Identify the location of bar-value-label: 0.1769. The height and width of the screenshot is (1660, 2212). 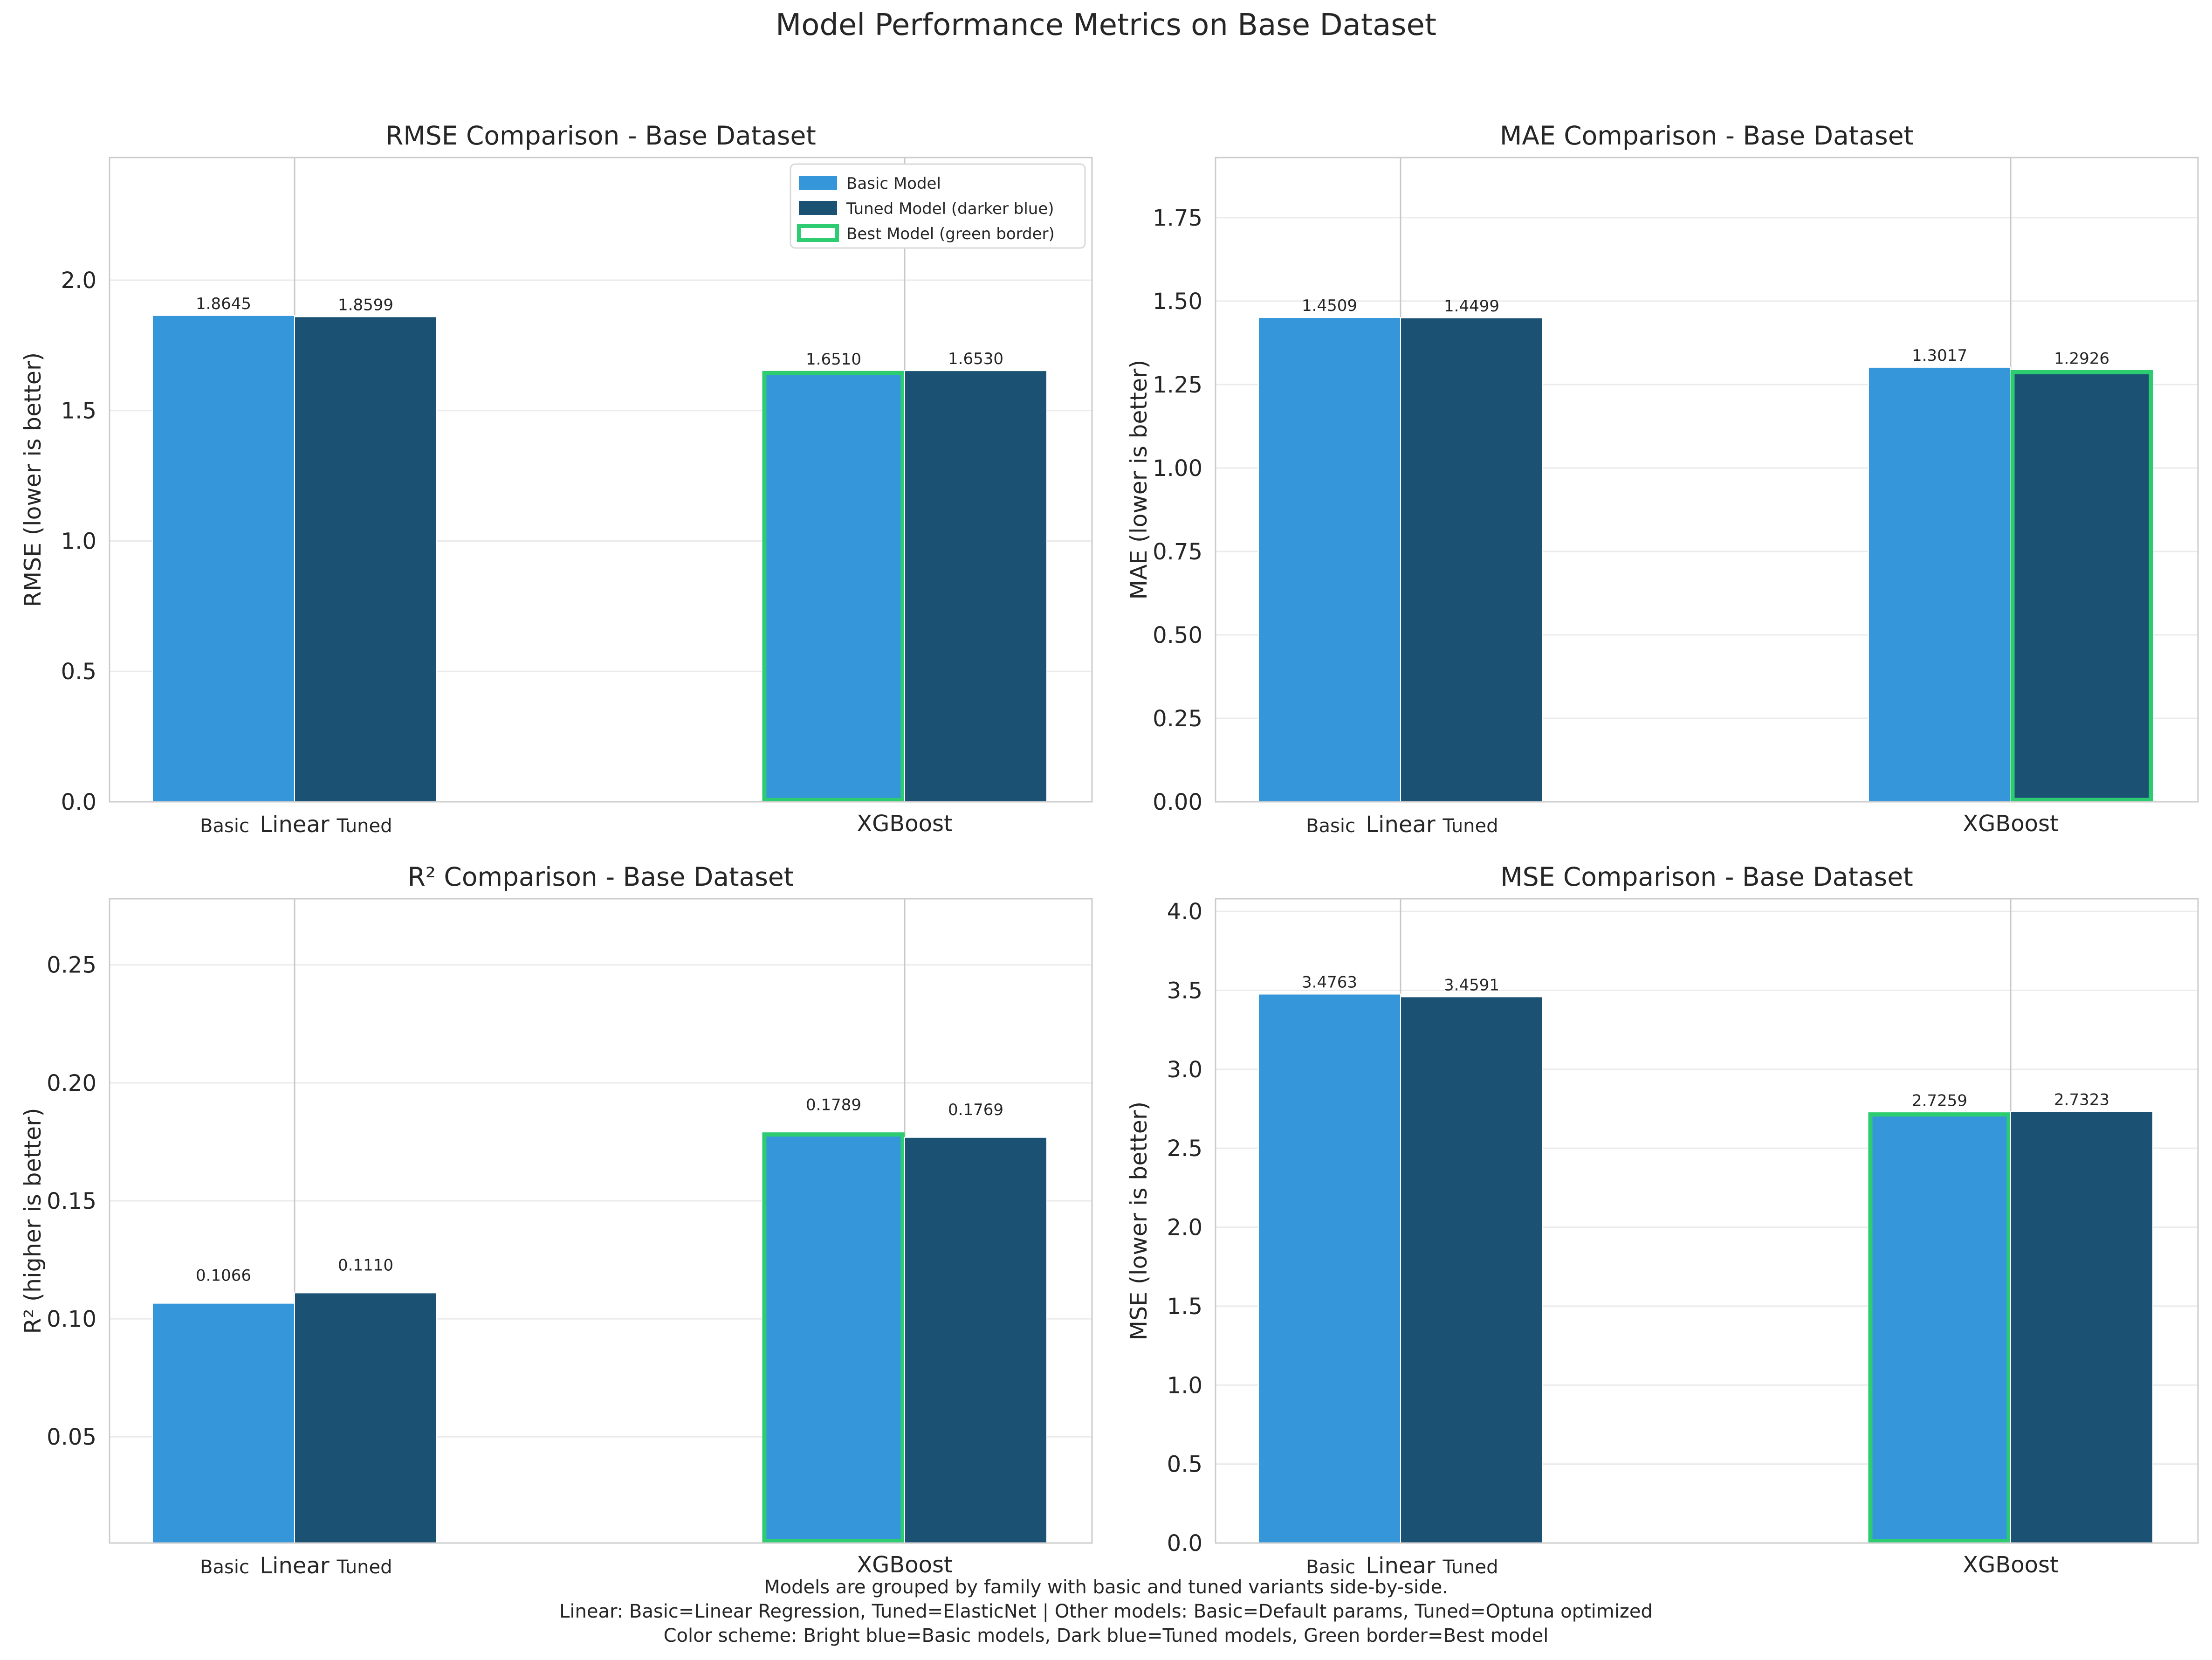
(975, 1110).